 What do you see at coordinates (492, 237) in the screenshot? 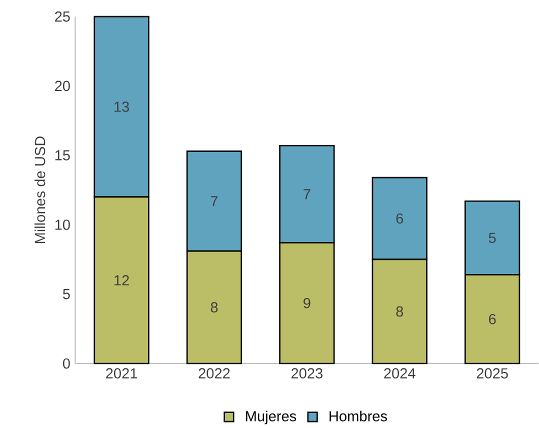
I see `data-label: 5` at bounding box center [492, 237].